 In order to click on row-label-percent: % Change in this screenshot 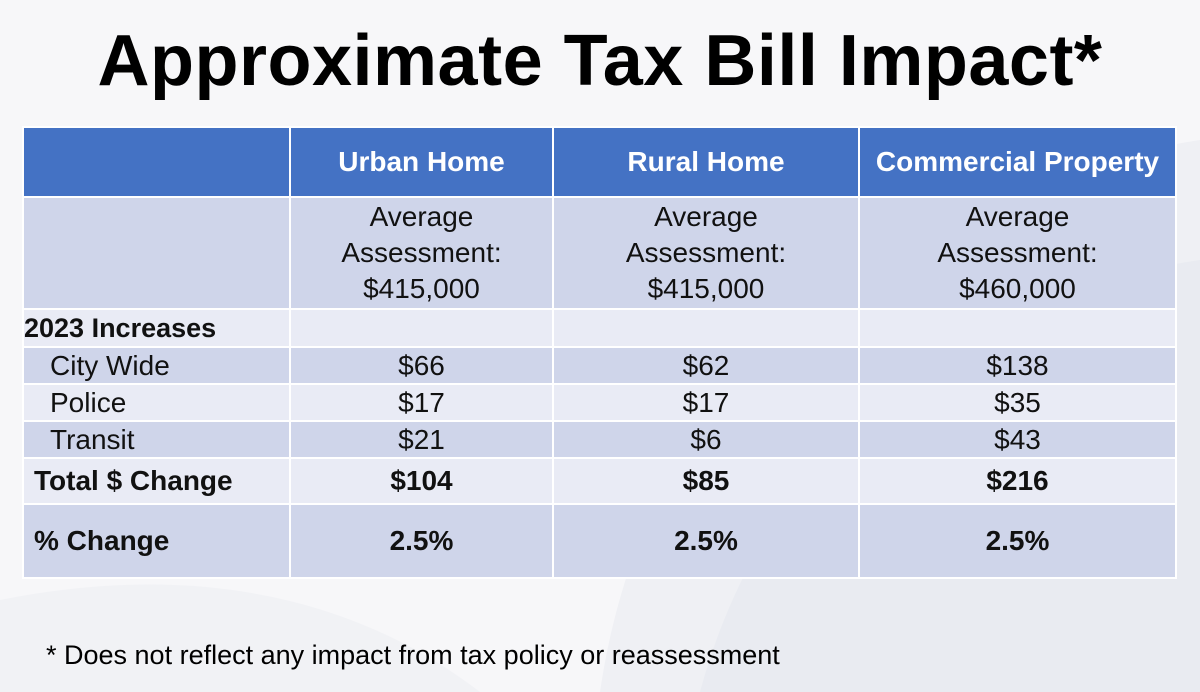, I will do `click(156, 541)`.